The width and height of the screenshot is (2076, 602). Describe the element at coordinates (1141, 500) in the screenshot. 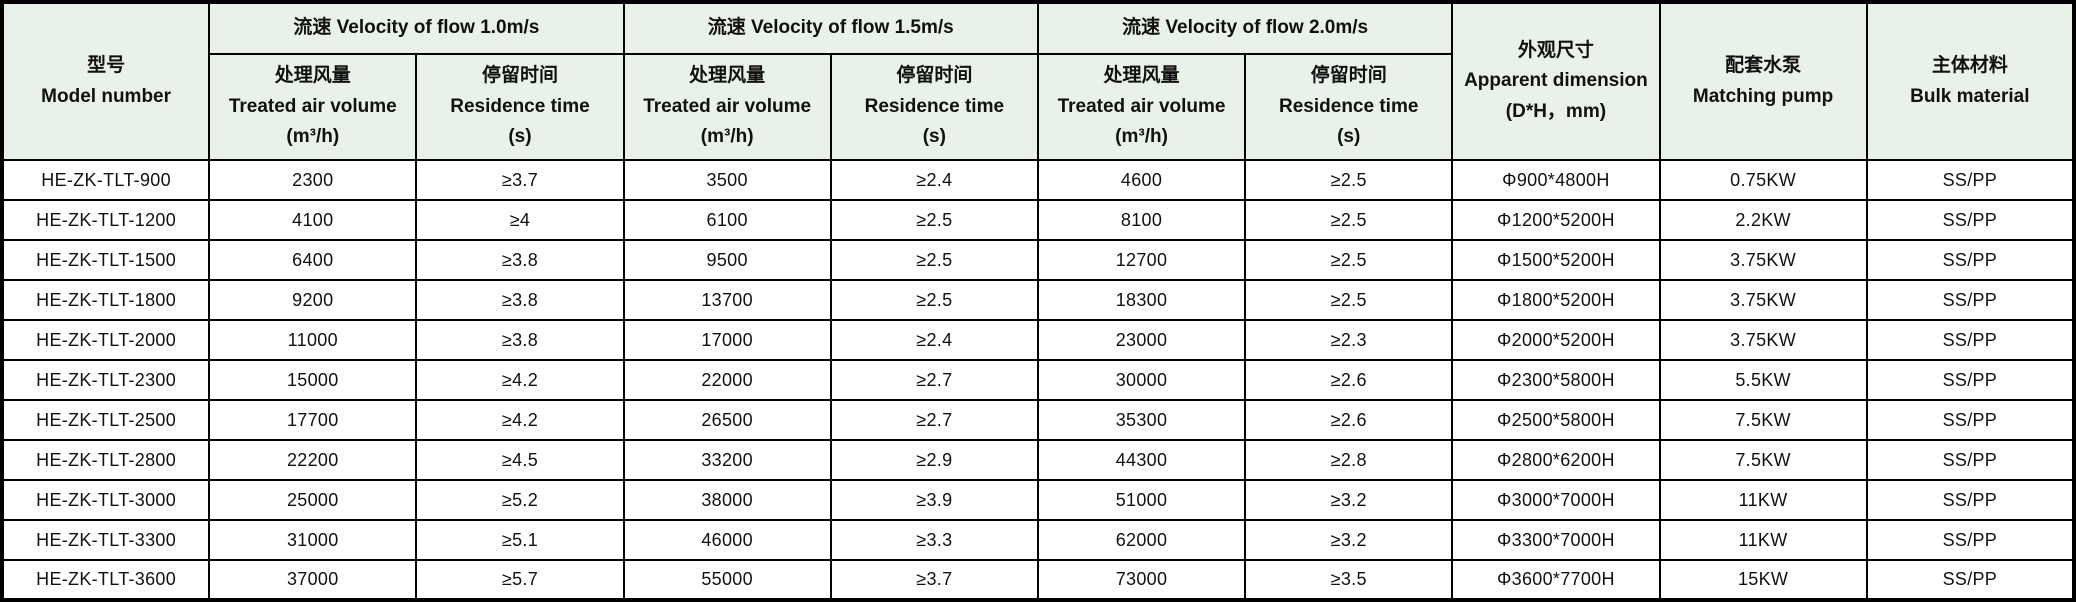

I see `cell-v20-air: 51000` at that location.